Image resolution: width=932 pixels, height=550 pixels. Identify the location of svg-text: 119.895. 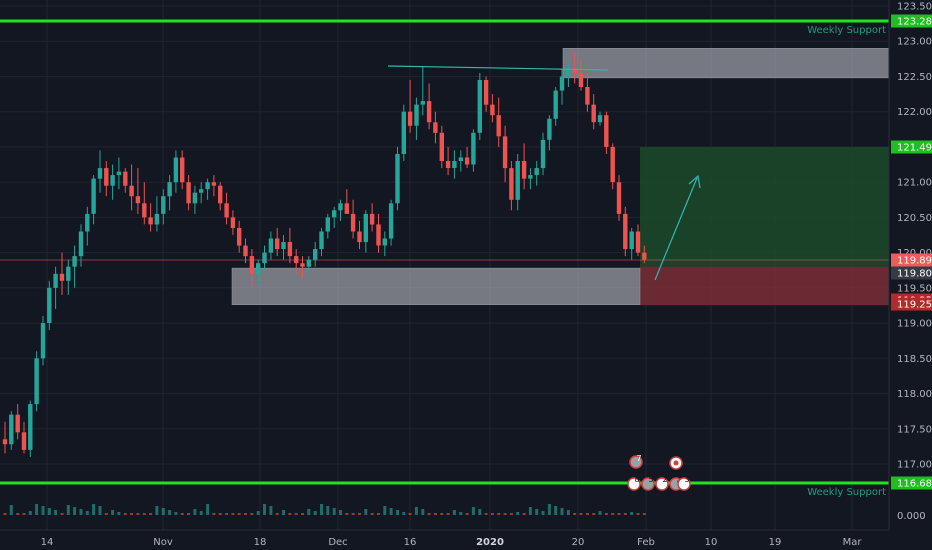
(914, 261).